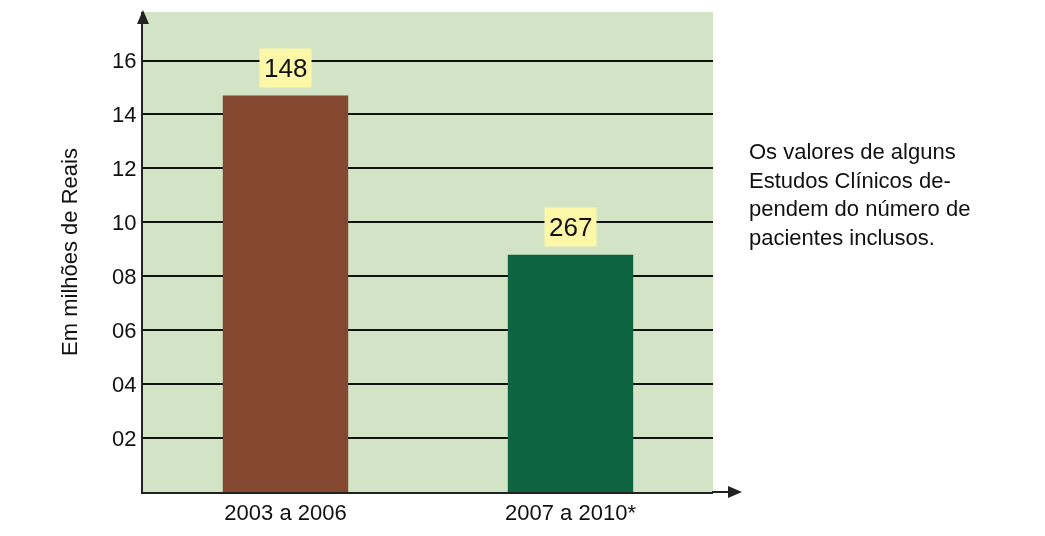 This screenshot has width=1045, height=536. I want to click on y-tick-label: 04, so click(124, 384).